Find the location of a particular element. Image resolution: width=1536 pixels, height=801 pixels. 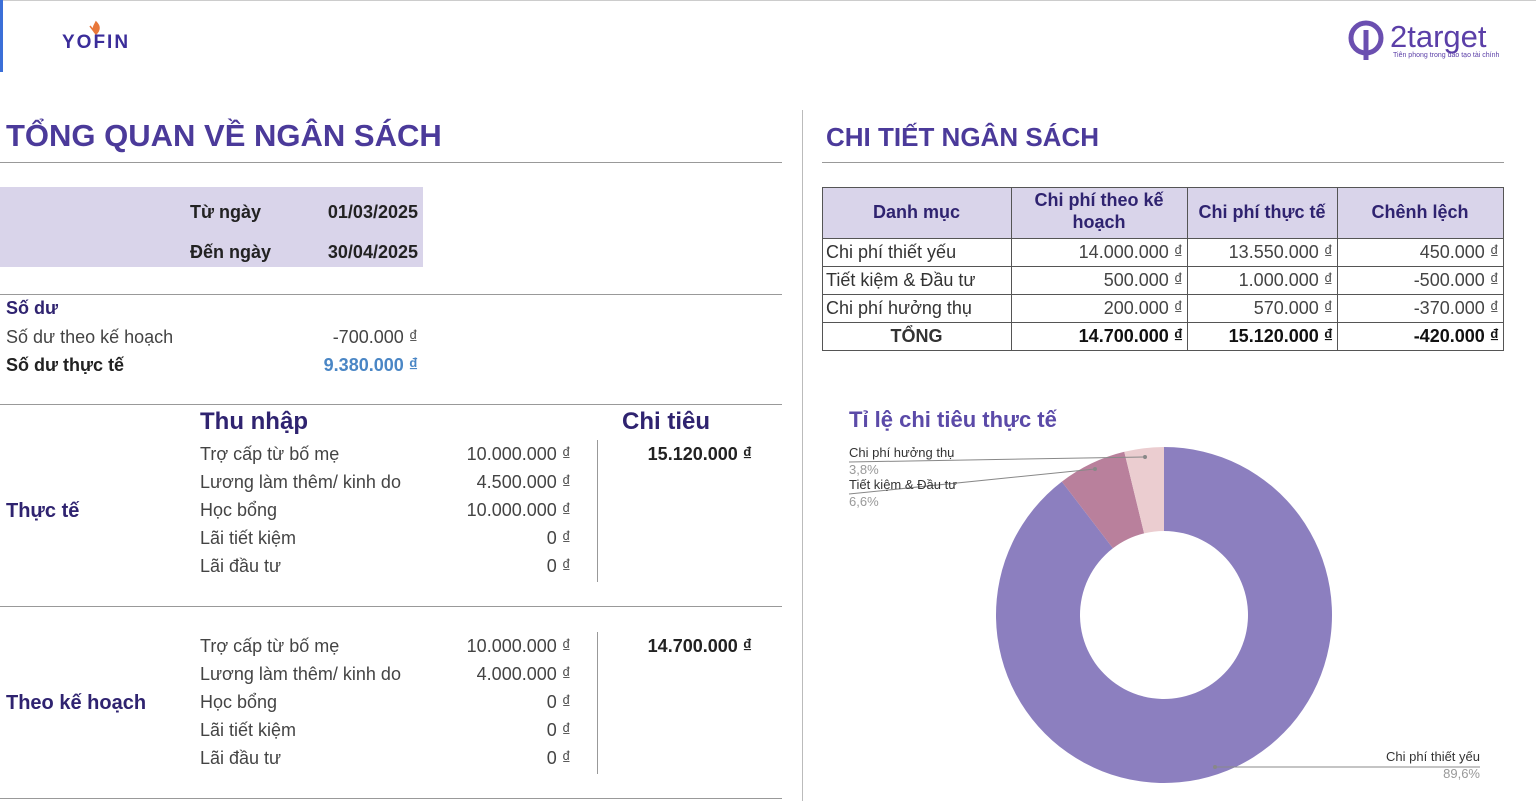

date-label: Từ ngày is located at coordinates (226, 212).